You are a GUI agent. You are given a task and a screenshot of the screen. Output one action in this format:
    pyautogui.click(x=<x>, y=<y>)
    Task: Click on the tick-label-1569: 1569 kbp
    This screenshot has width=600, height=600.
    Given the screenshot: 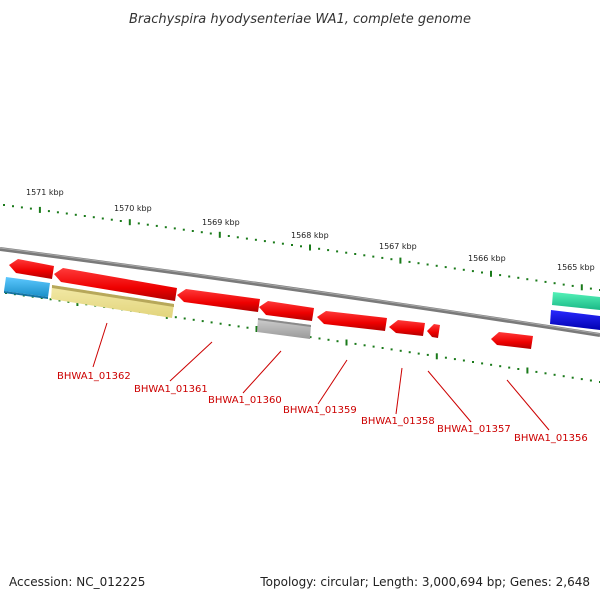 What is the action you would take?
    pyautogui.click(x=221, y=222)
    